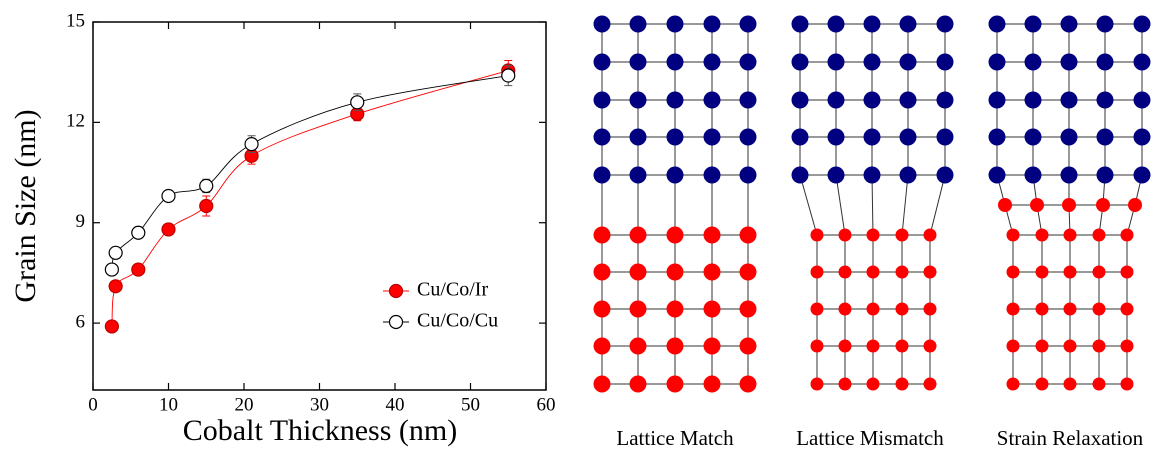 The image size is (1163, 450). I want to click on x-tick-label: 40, so click(395, 404).